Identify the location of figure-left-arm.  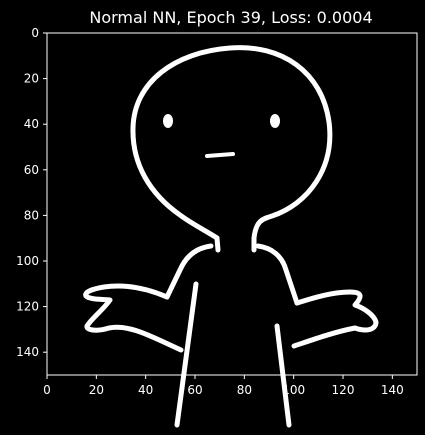
(133, 318).